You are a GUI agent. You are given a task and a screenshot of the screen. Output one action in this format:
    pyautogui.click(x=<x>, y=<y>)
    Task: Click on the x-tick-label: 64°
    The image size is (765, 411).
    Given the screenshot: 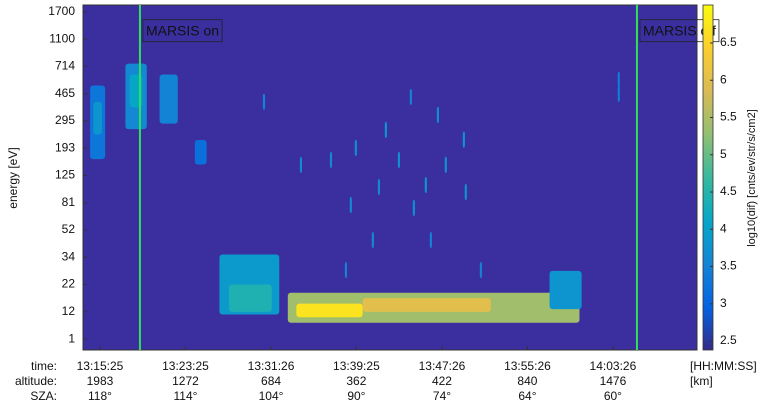 What is the action you would take?
    pyautogui.click(x=527, y=396)
    